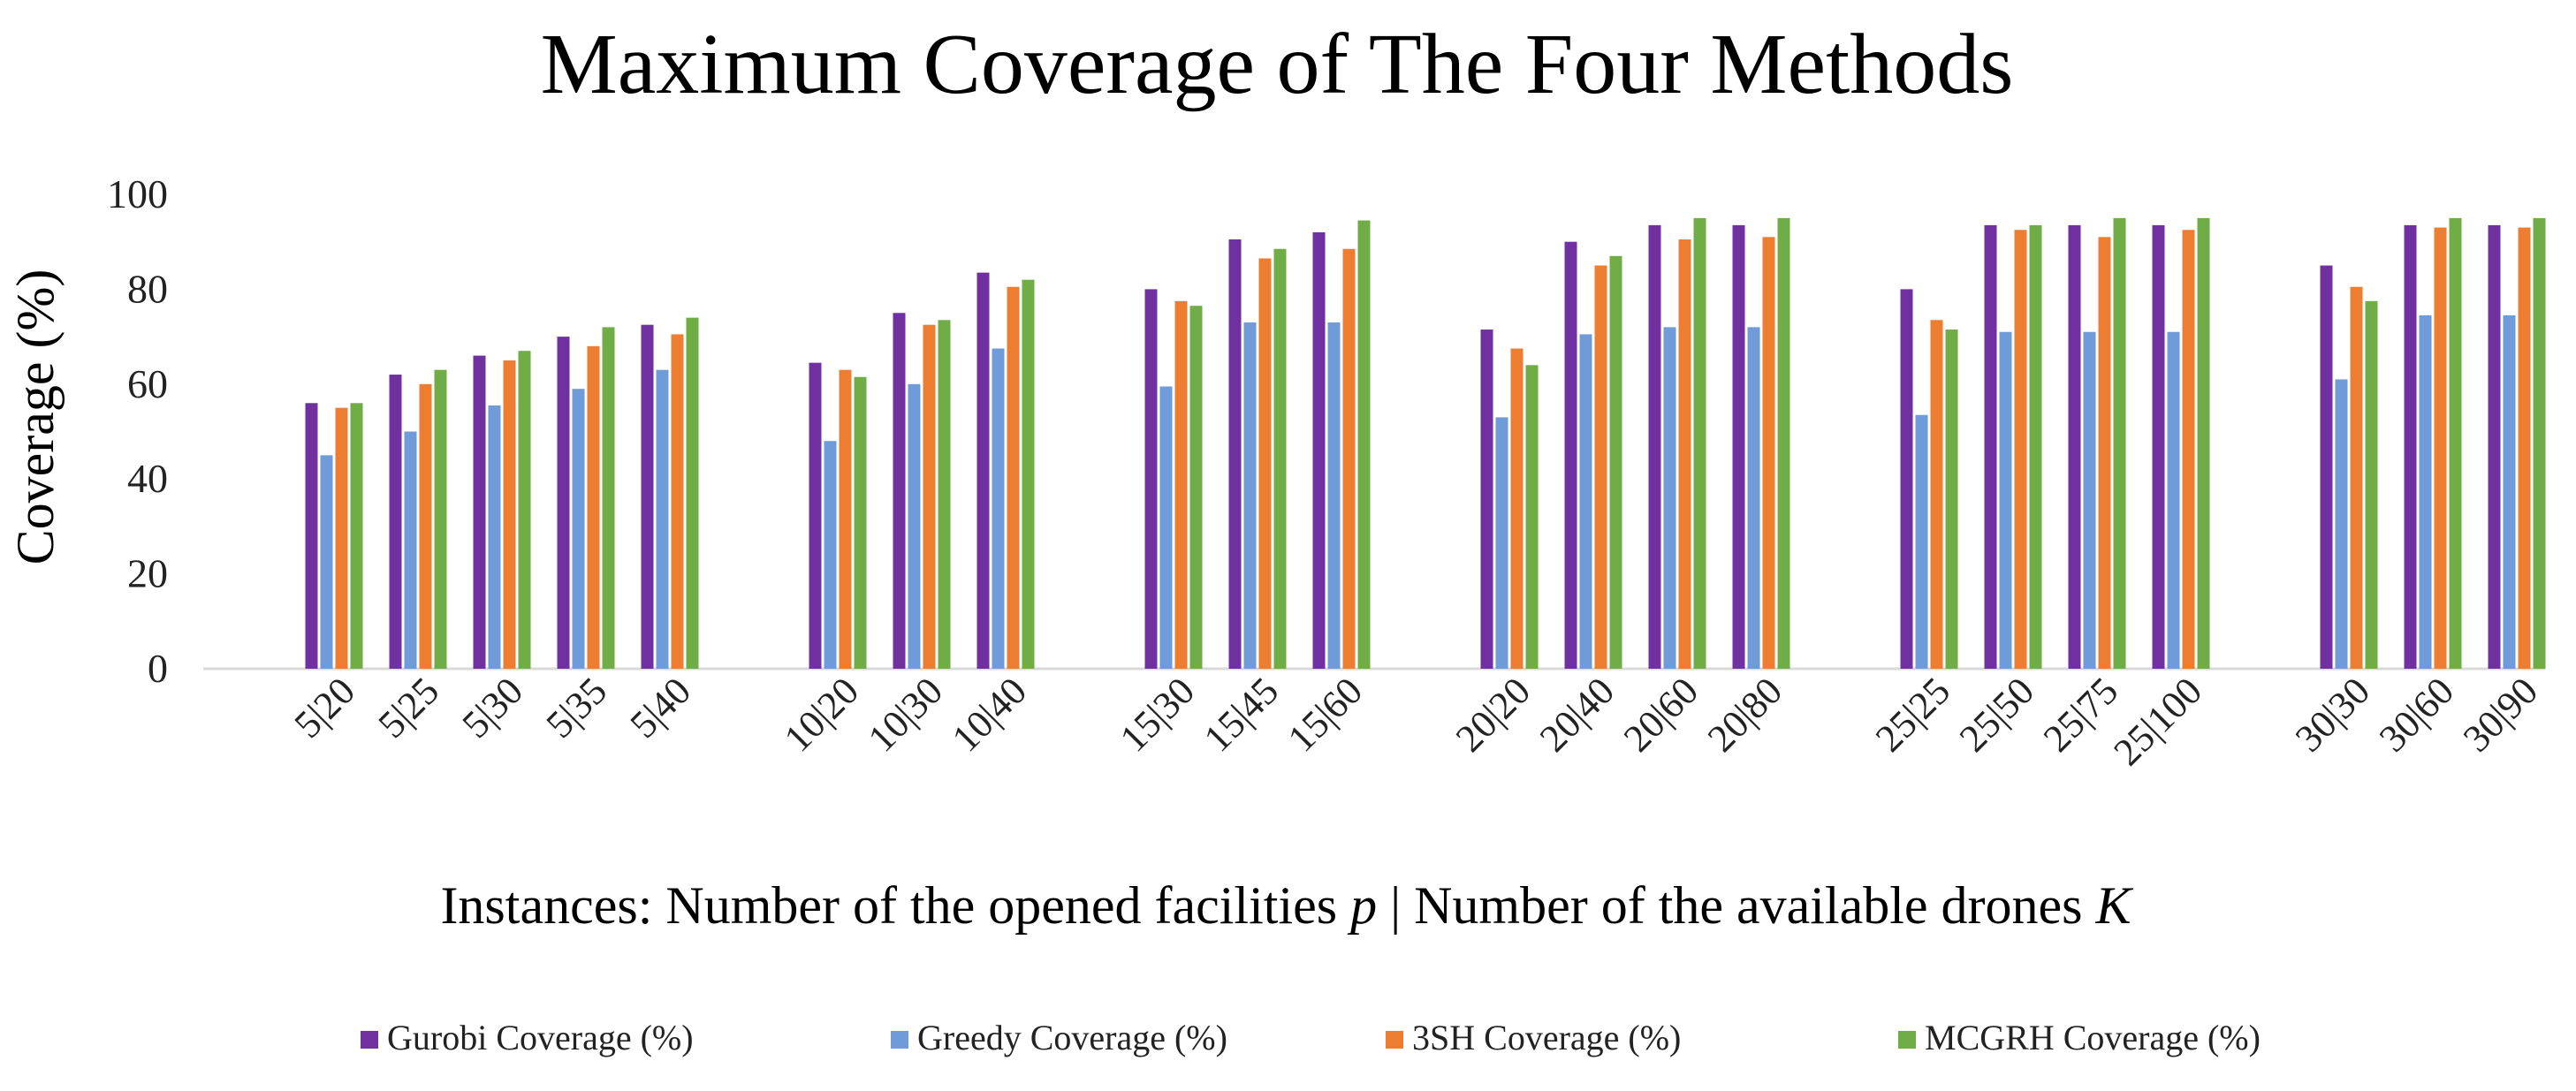 This screenshot has height=1091, width=2576. What do you see at coordinates (2332, 714) in the screenshot?
I see `x-tick-label: 30|30` at bounding box center [2332, 714].